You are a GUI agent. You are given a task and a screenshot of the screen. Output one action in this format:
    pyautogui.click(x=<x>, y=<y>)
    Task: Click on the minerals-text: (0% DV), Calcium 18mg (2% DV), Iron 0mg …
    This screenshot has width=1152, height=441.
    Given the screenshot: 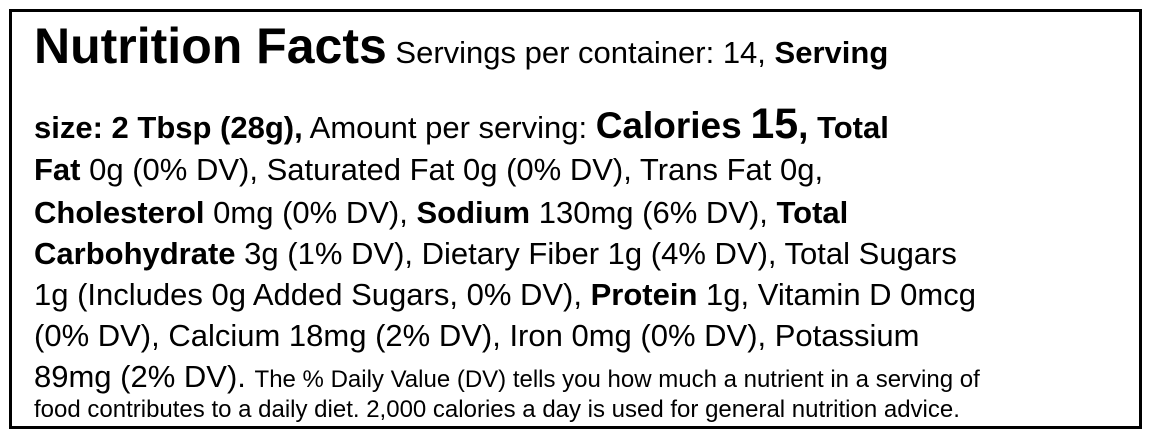 What is the action you would take?
    pyautogui.click(x=477, y=335)
    